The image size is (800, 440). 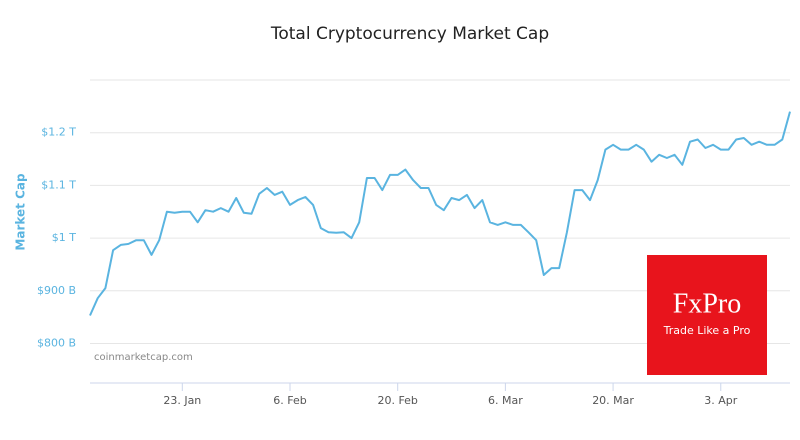 What do you see at coordinates (707, 303) in the screenshot?
I see `logo-text: FxPro` at bounding box center [707, 303].